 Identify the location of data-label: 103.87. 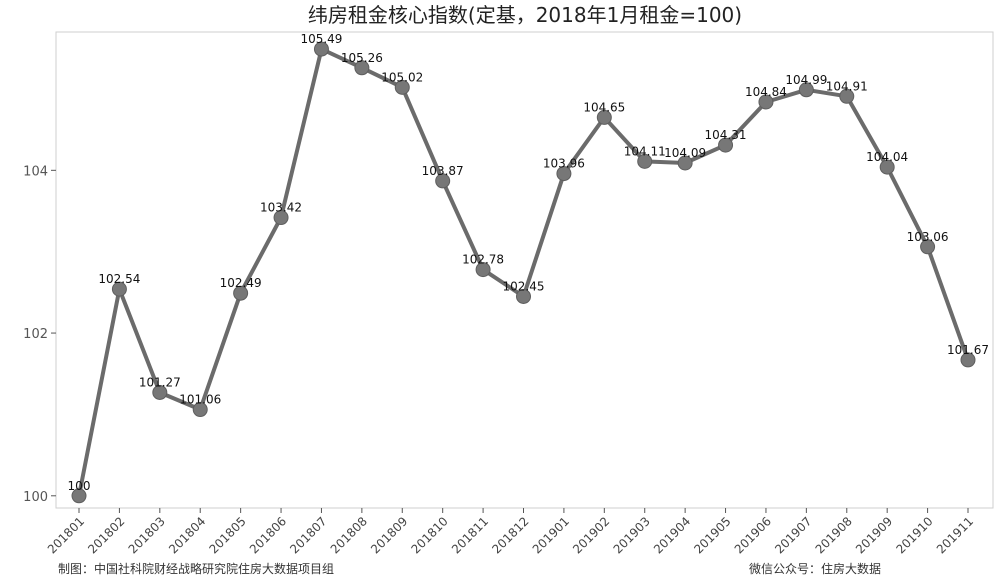
(443, 171).